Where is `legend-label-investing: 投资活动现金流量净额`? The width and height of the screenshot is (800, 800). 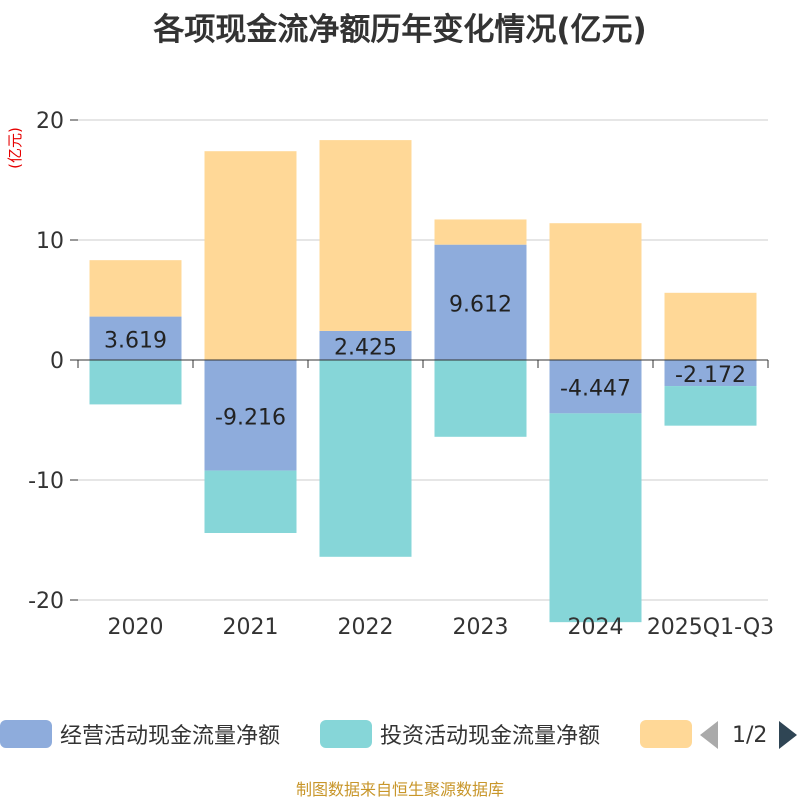 legend-label-investing: 投资活动现金流量净额 is located at coordinates (490, 736).